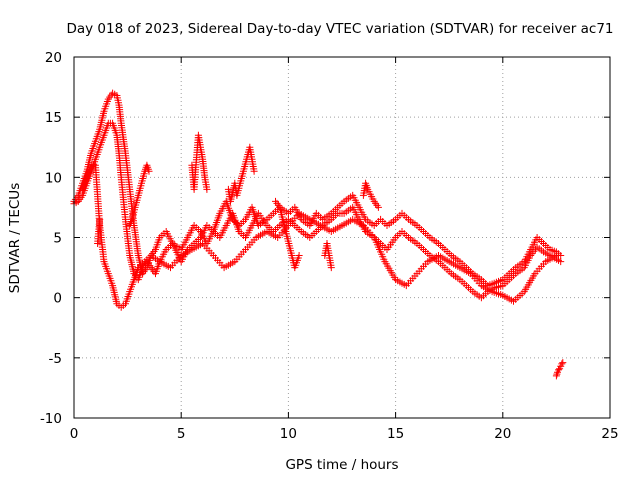  What do you see at coordinates (15, 238) in the screenshot?
I see `y-axis-label: SDTVAR / TECUs` at bounding box center [15, 238].